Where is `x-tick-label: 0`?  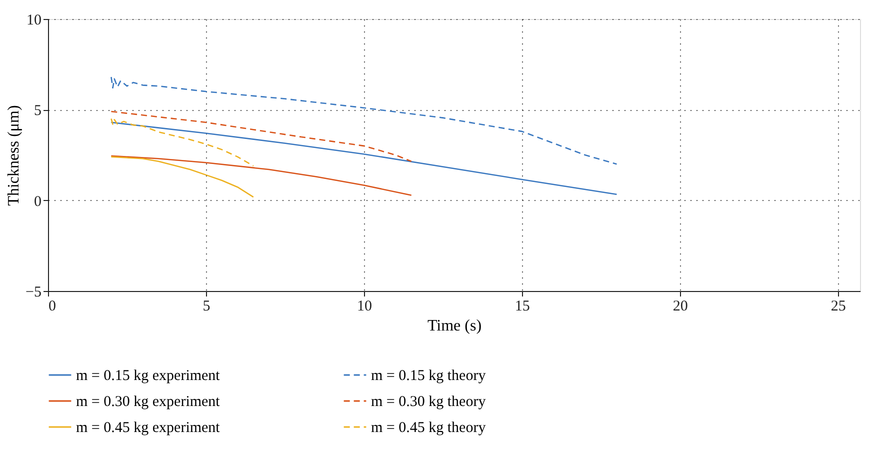 x-tick-label: 0 is located at coordinates (52, 306).